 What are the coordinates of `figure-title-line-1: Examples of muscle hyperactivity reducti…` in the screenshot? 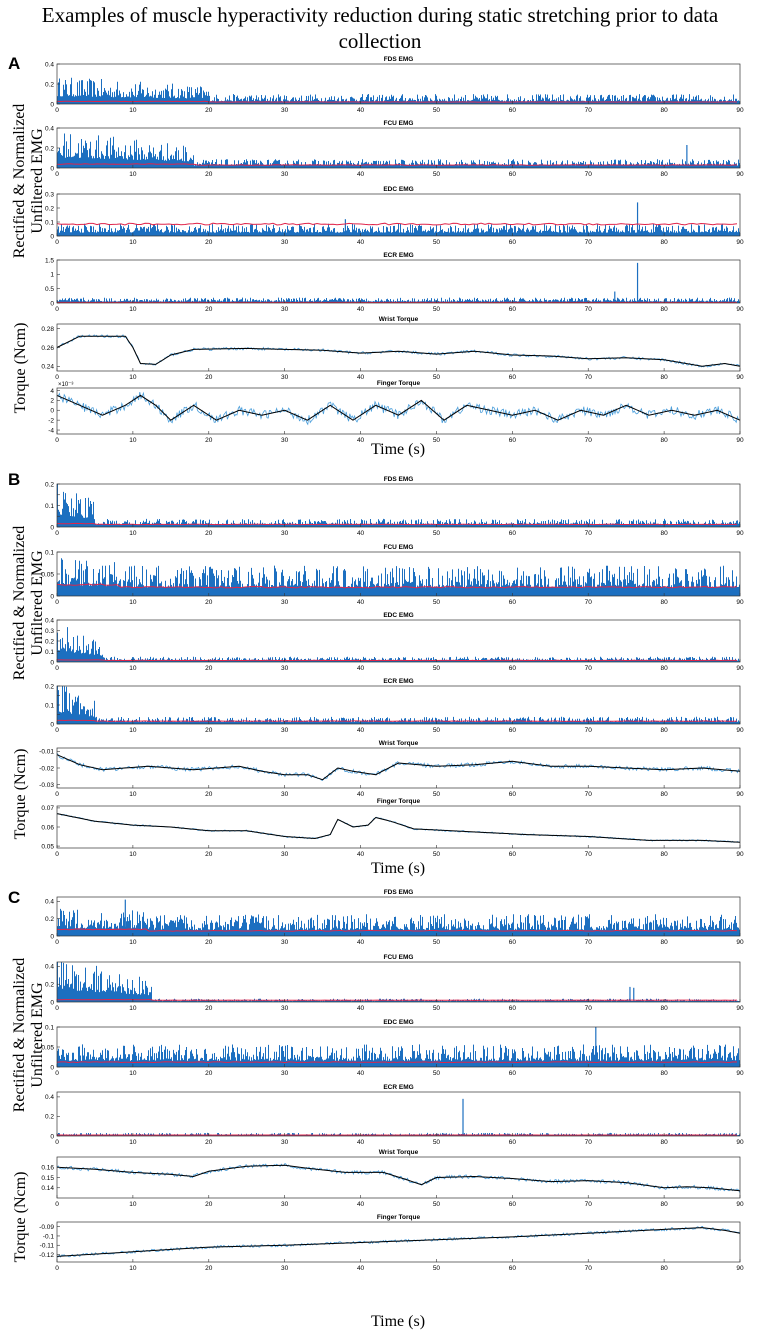 It's located at (380, 15).